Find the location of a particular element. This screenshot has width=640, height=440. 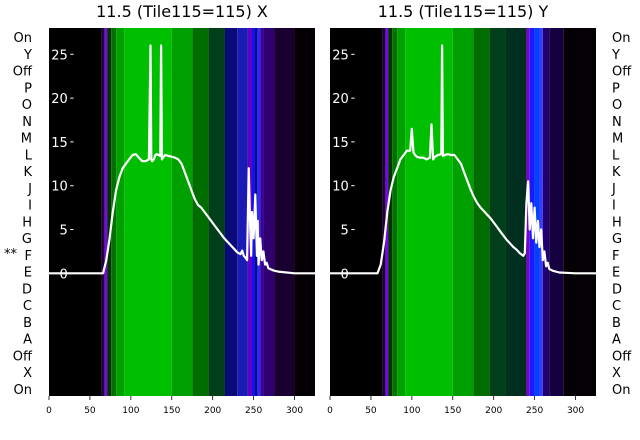

row-label: D is located at coordinates (27, 289).